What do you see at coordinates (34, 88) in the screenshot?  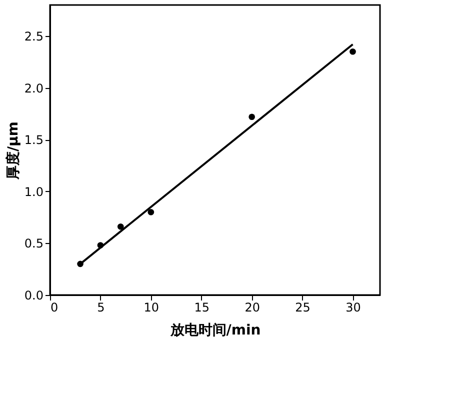 I see `y-tick-label: 2.0` at bounding box center [34, 88].